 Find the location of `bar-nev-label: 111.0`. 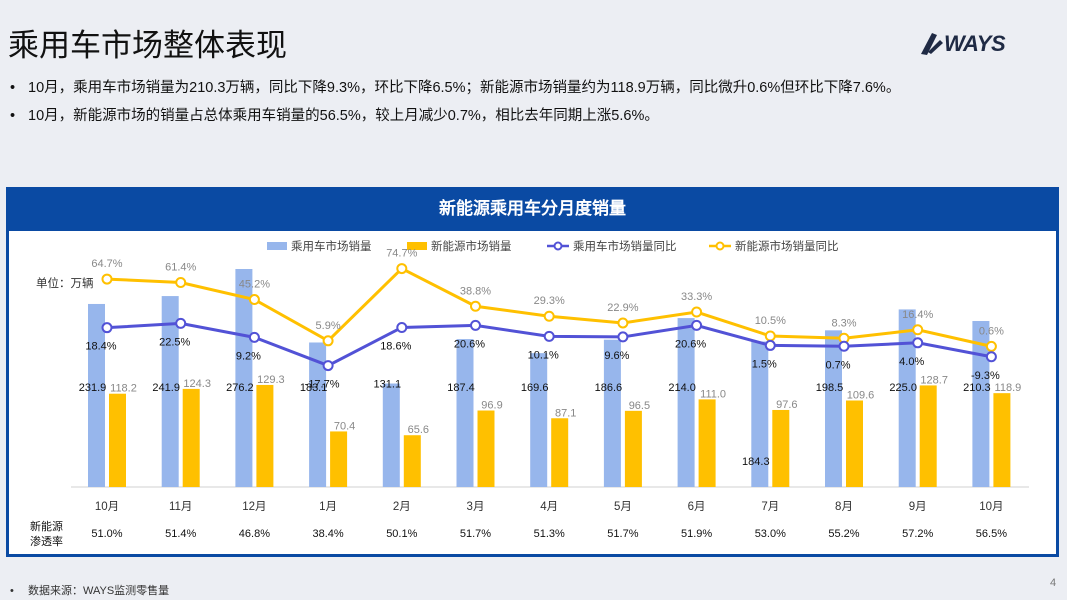

bar-nev-label: 111.0 is located at coordinates (713, 394).